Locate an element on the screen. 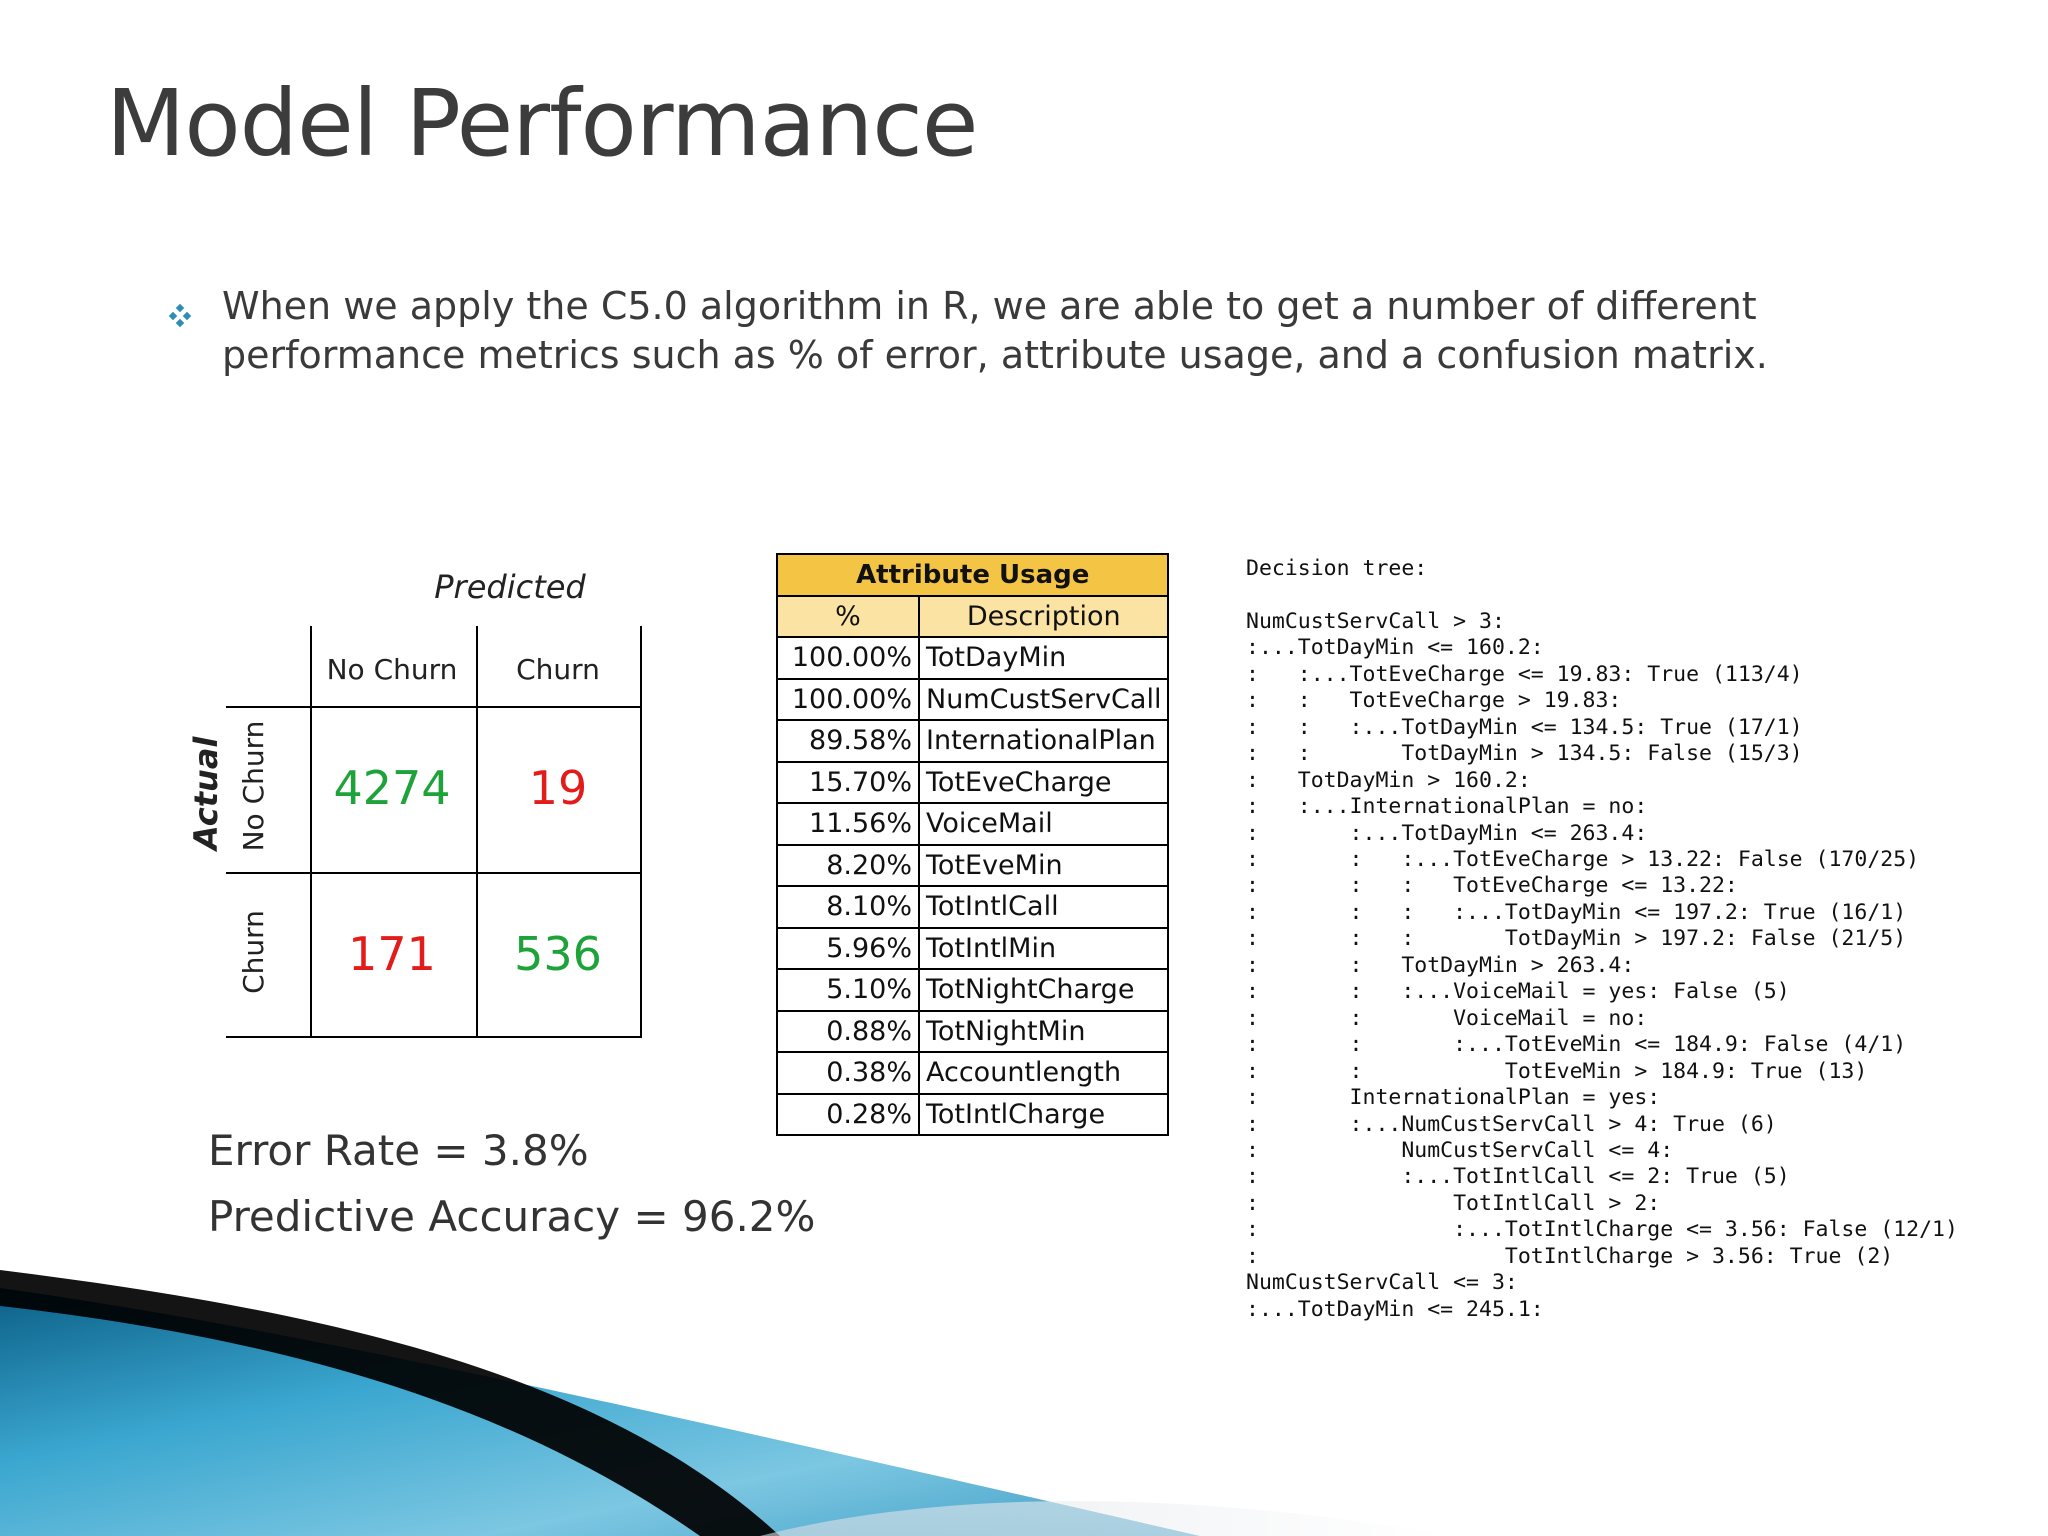 The image size is (2048, 1536). usage-pct: 15.70% is located at coordinates (848, 782).